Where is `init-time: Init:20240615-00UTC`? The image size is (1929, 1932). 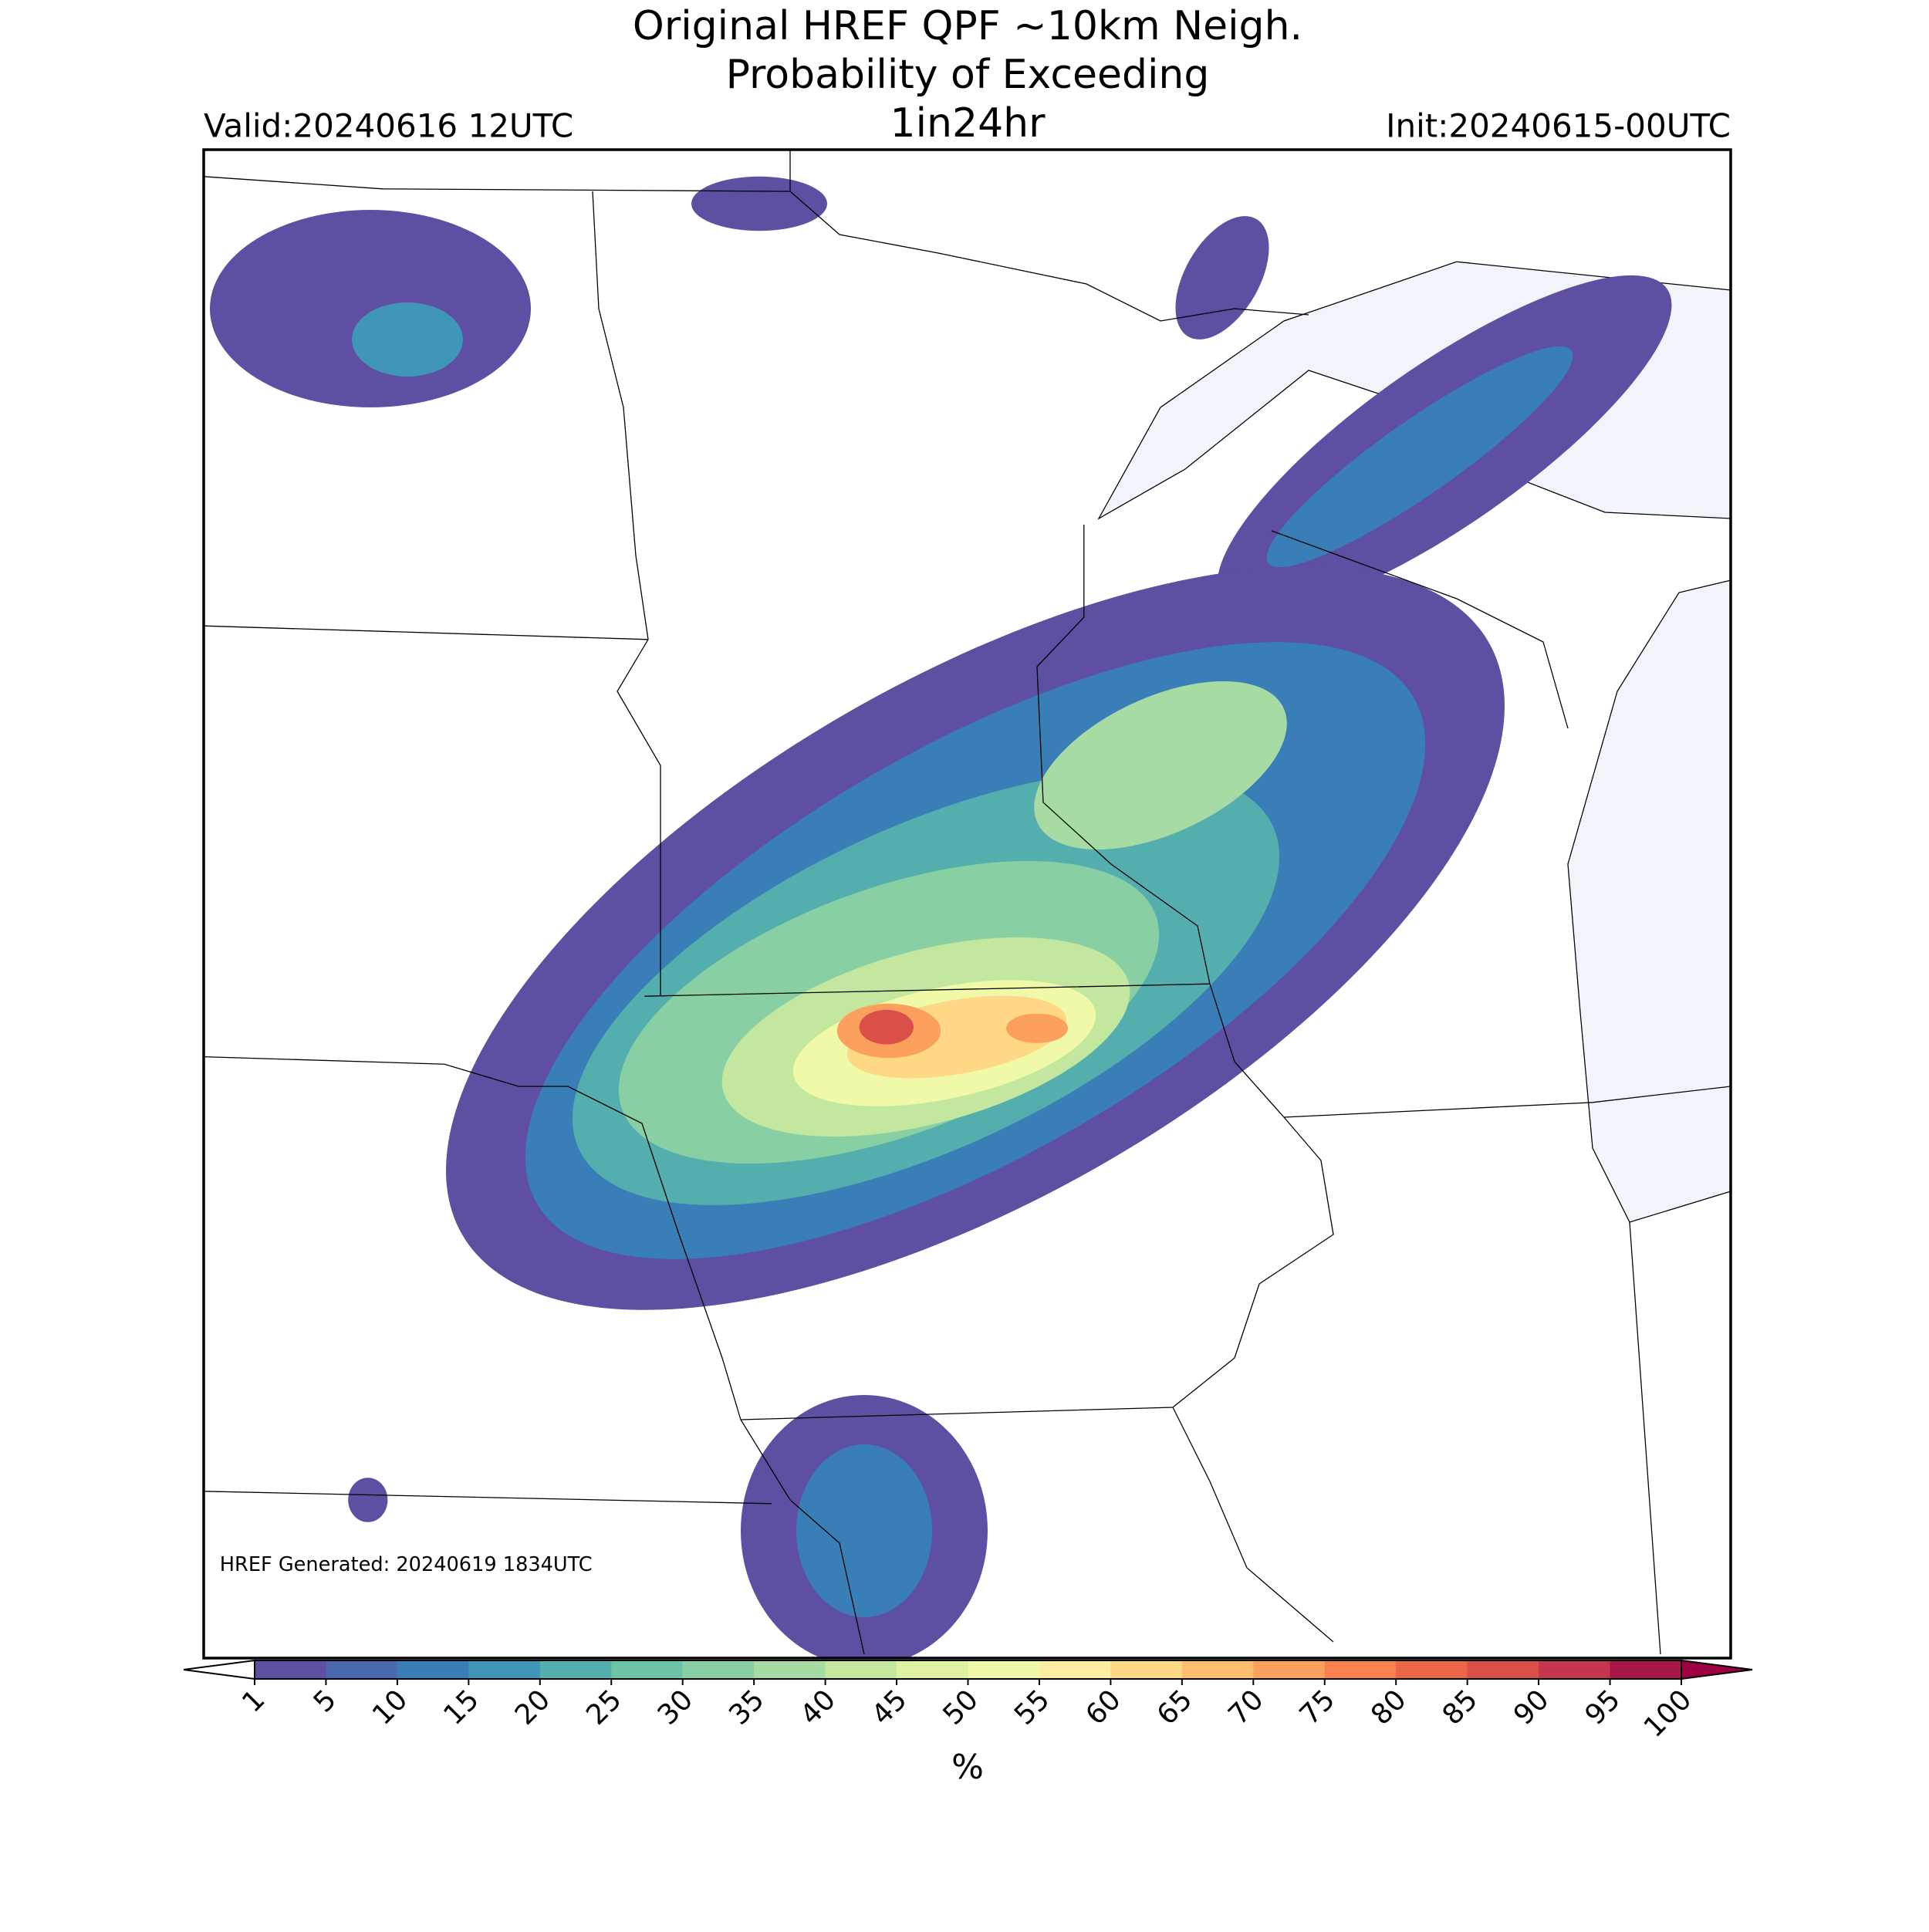
init-time: Init:20240615-00UTC is located at coordinates (1558, 126).